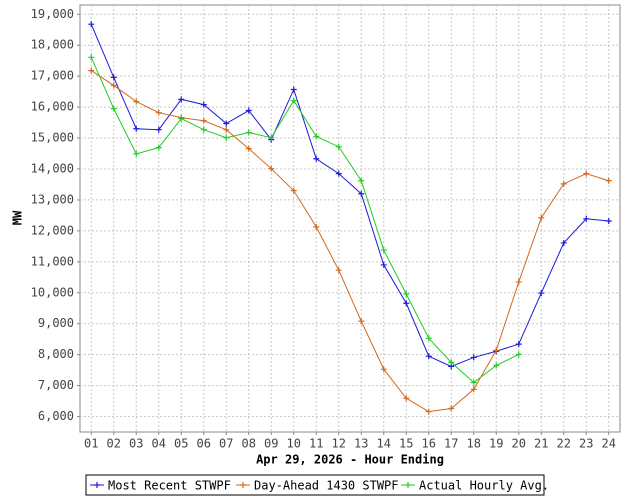 Image resolution: width=630 pixels, height=504 pixels. Describe the element at coordinates (249, 444) in the screenshot. I see `x-tick-label: 08` at that location.